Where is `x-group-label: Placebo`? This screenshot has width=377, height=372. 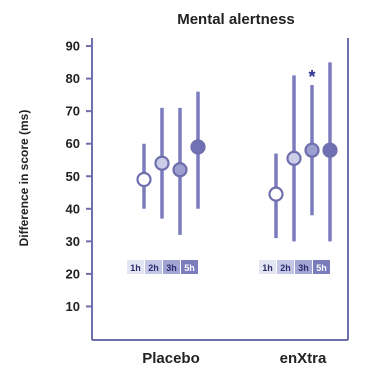 x-group-label: Placebo is located at coordinates (171, 358).